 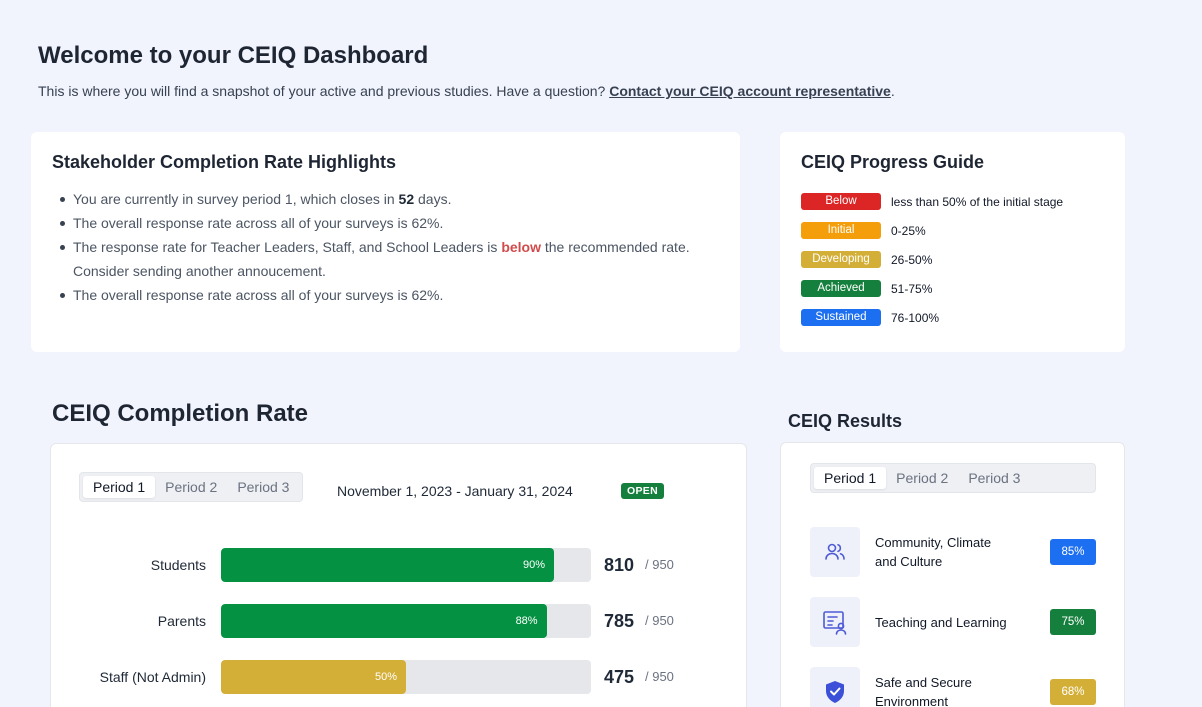 I want to click on result-score-badge: 85%, so click(x=1073, y=552).